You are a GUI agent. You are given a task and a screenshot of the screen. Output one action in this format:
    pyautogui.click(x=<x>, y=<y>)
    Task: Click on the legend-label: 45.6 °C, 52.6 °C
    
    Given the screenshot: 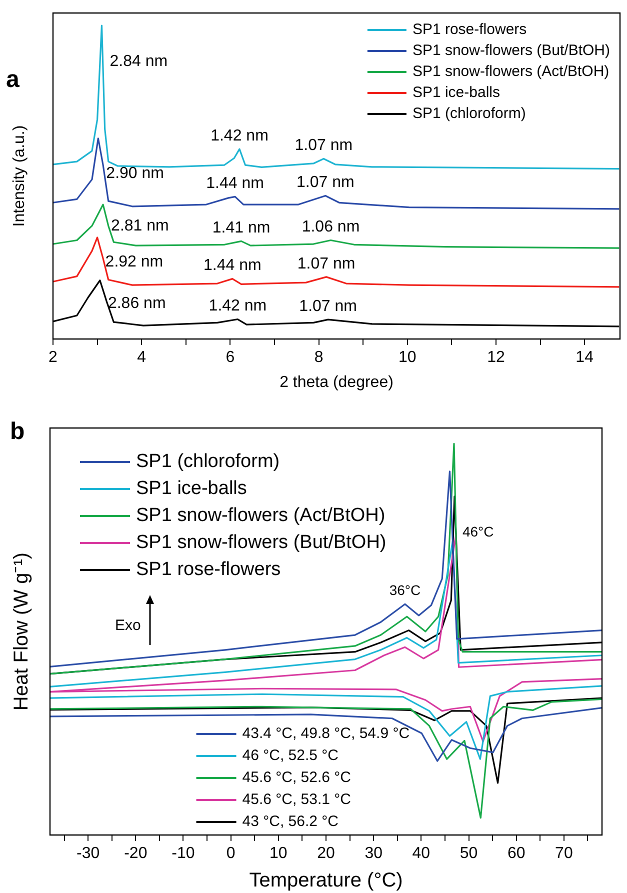 What is the action you would take?
    pyautogui.click(x=297, y=777)
    